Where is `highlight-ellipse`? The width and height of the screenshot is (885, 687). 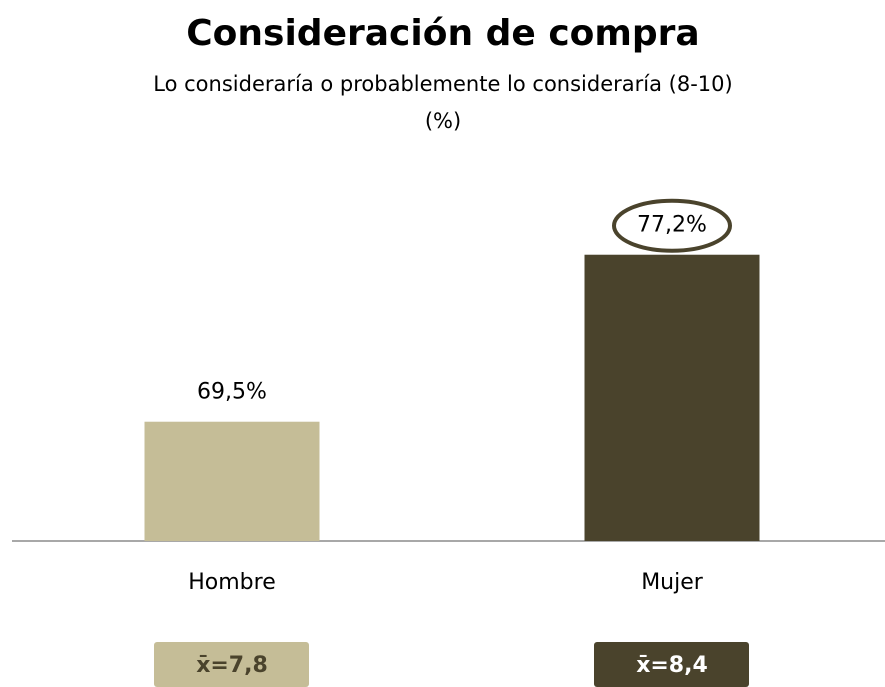 highlight-ellipse is located at coordinates (672, 225).